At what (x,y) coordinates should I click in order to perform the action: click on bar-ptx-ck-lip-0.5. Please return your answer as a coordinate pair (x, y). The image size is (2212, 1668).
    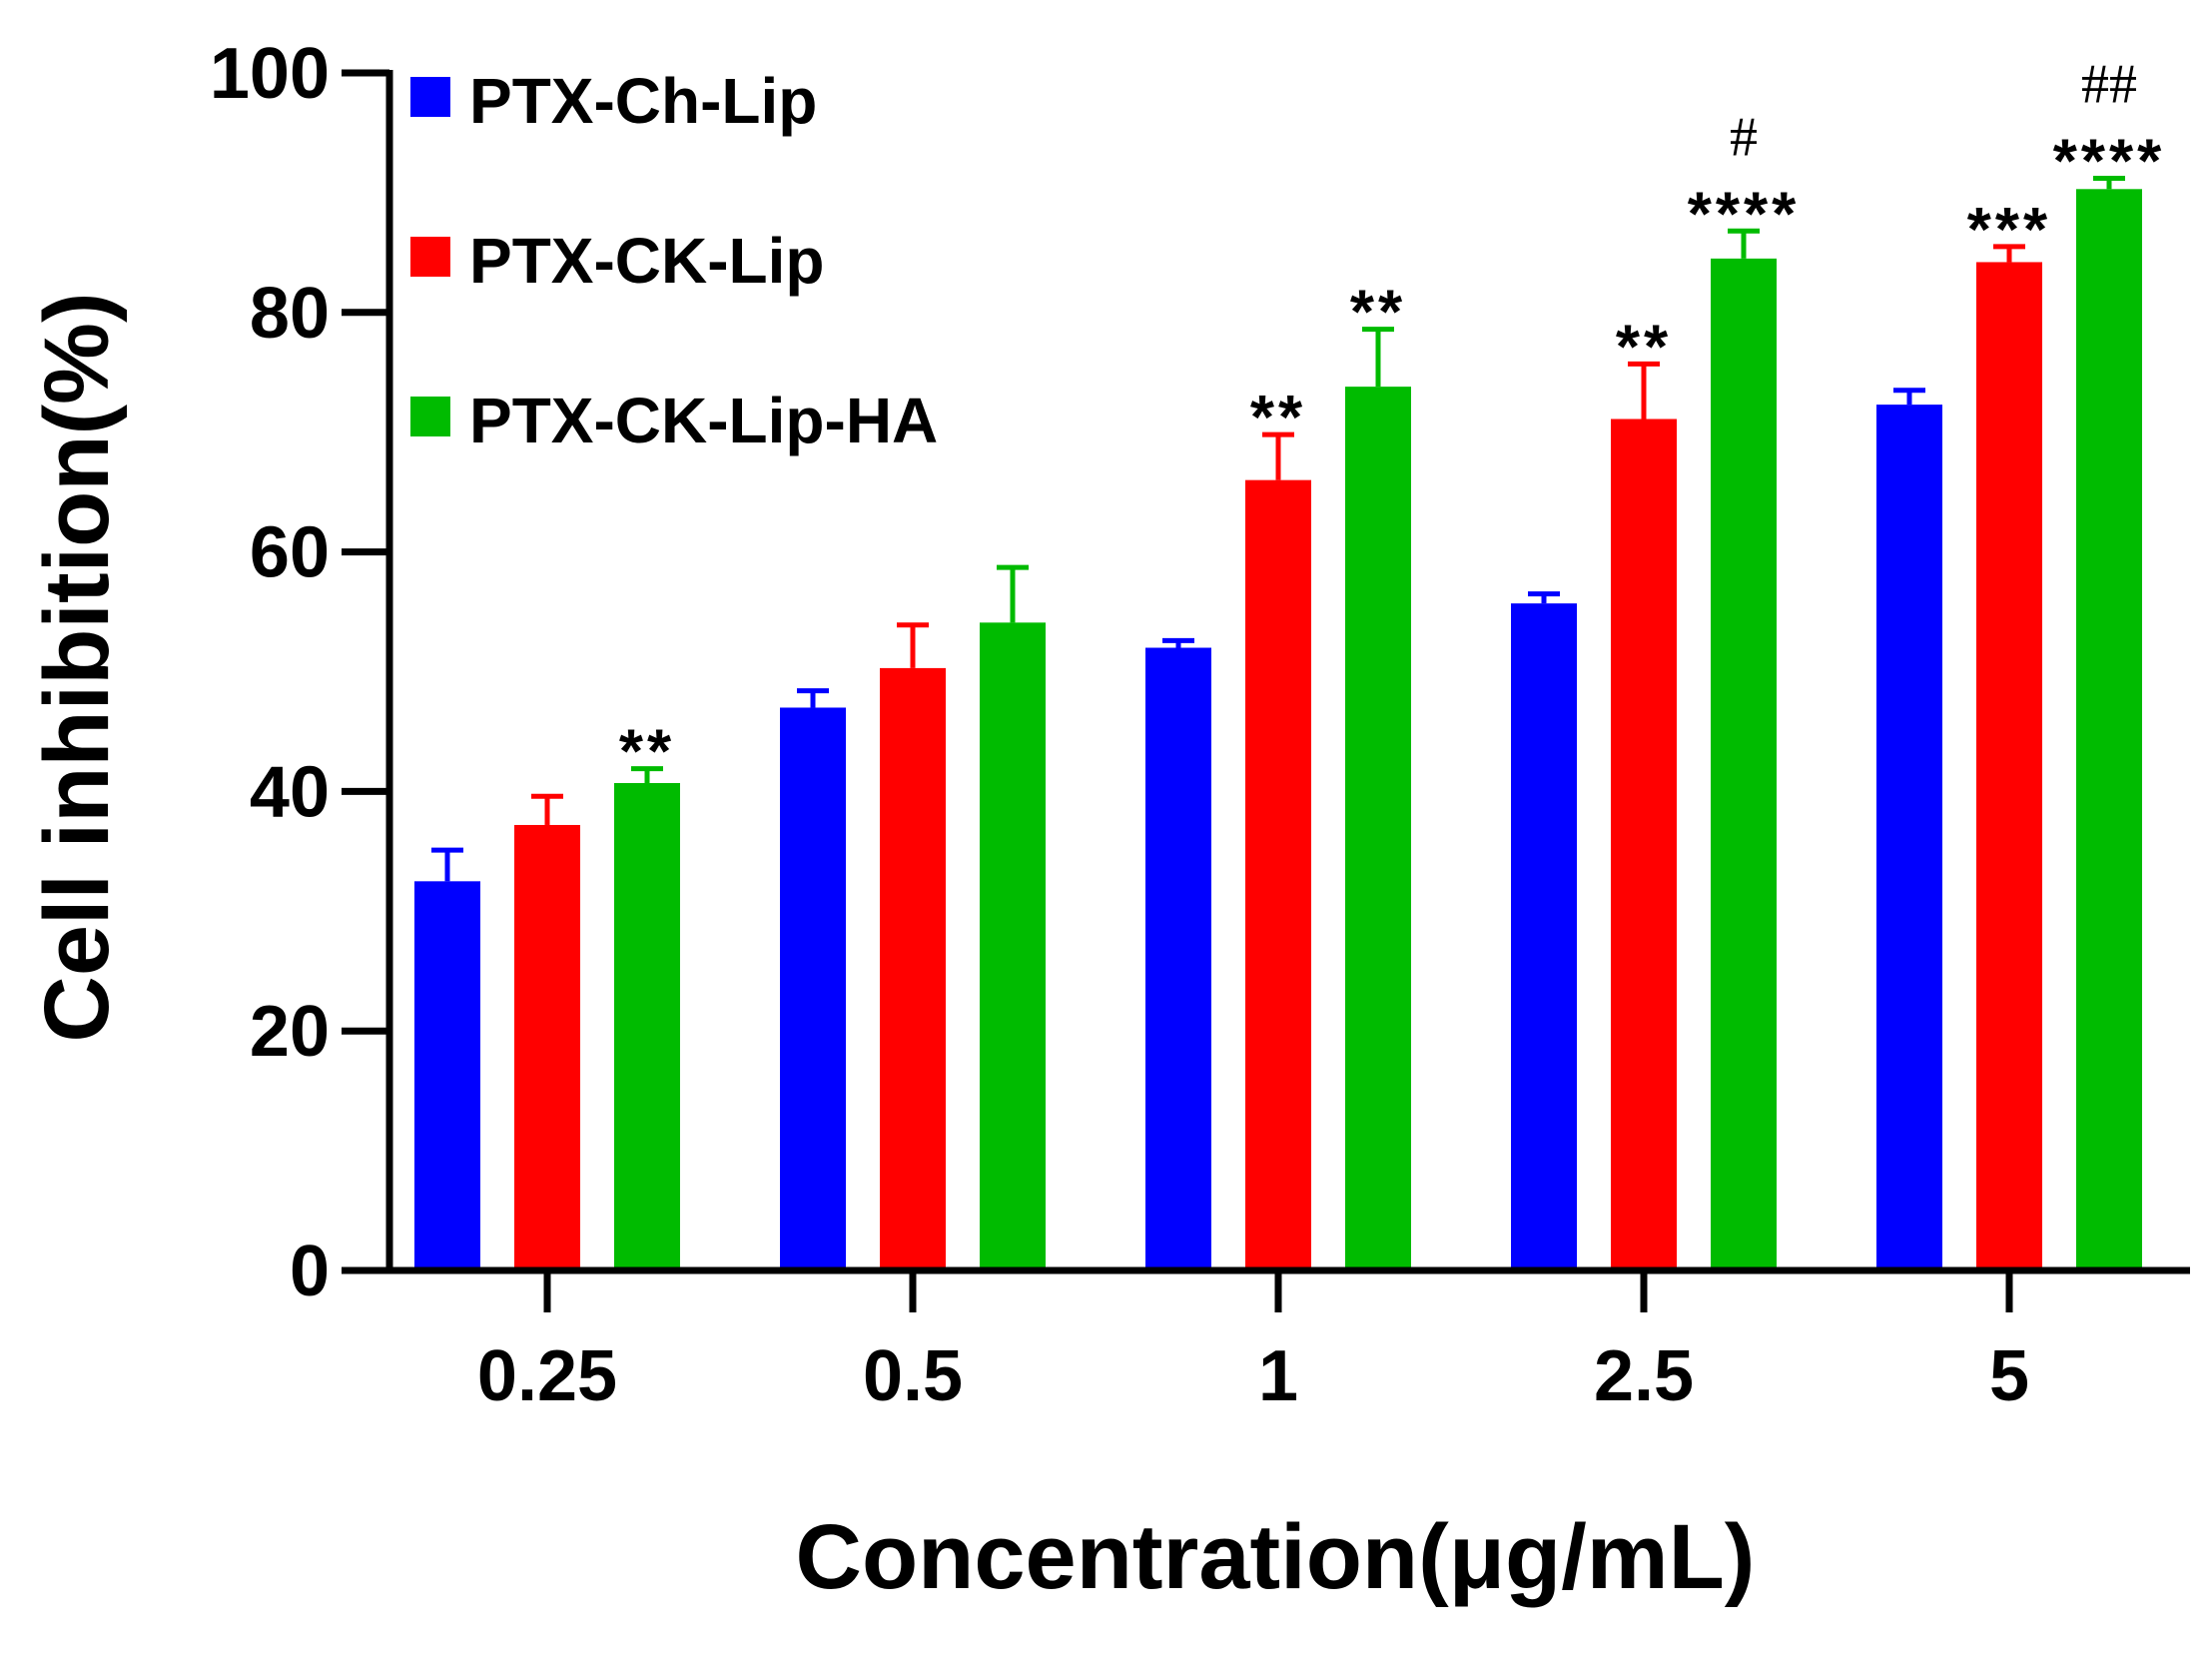
    Looking at the image, I should click on (913, 968).